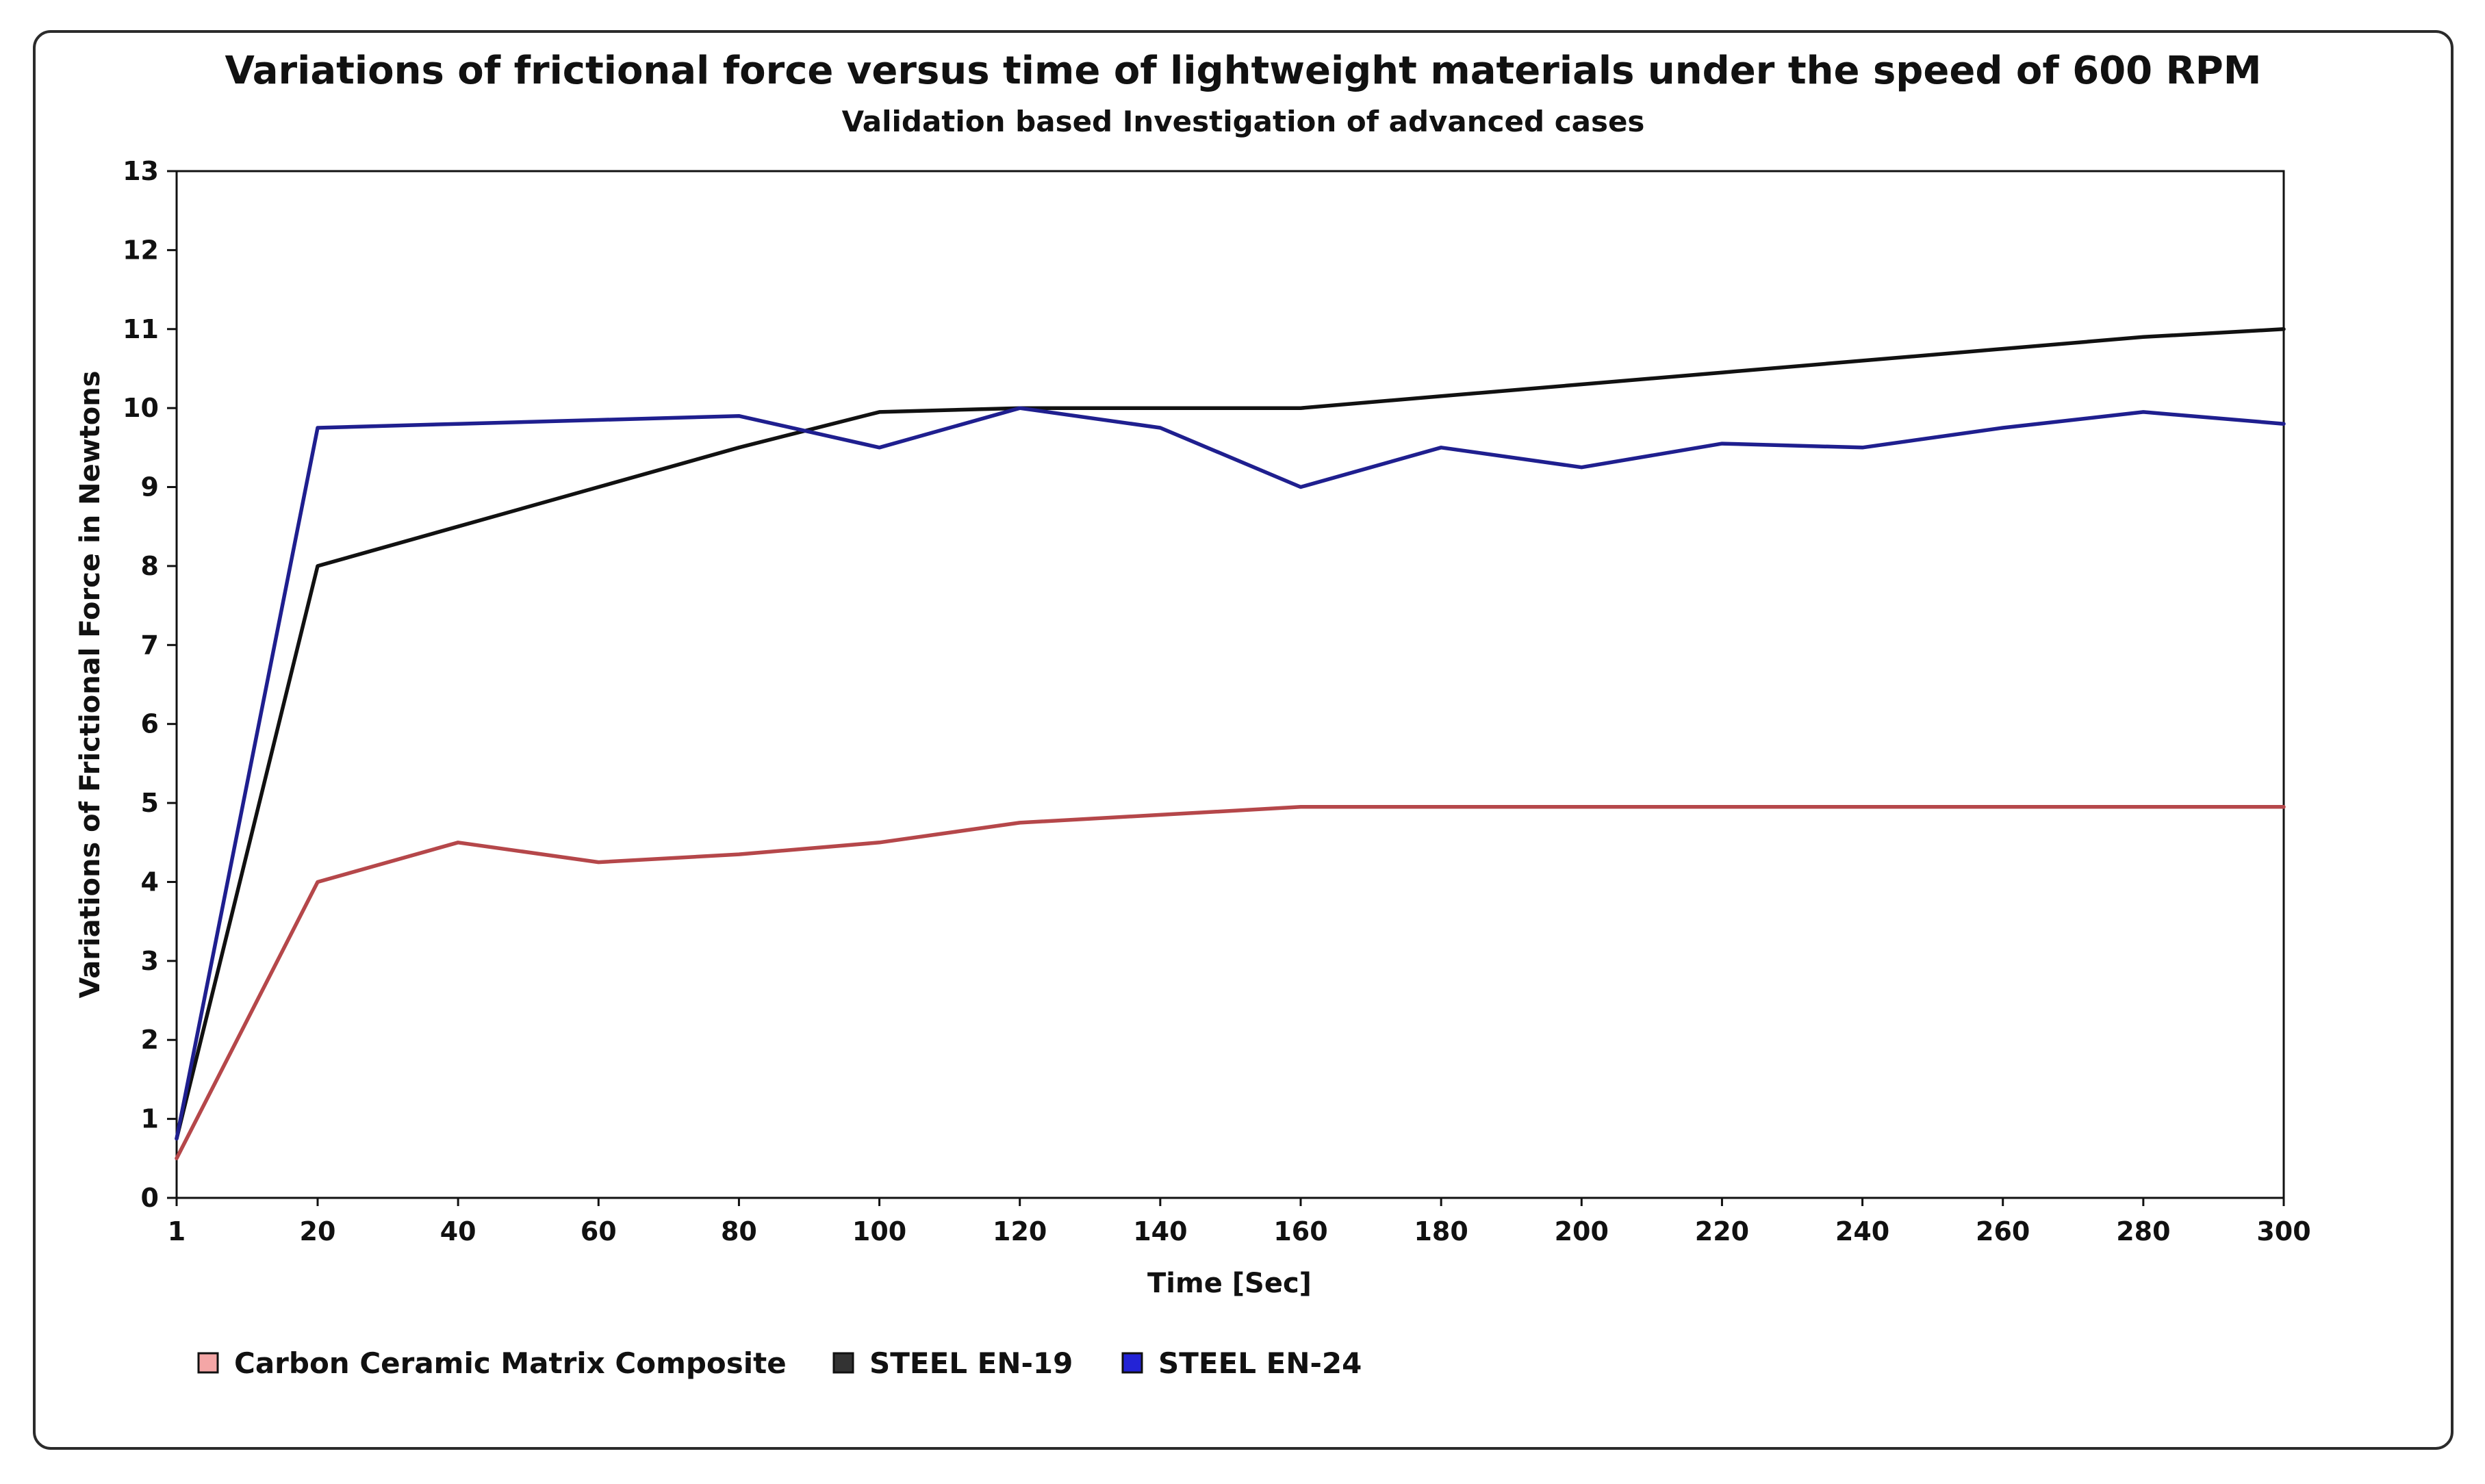 The width and height of the screenshot is (2485, 1484). I want to click on x-tick-label: 60, so click(599, 1231).